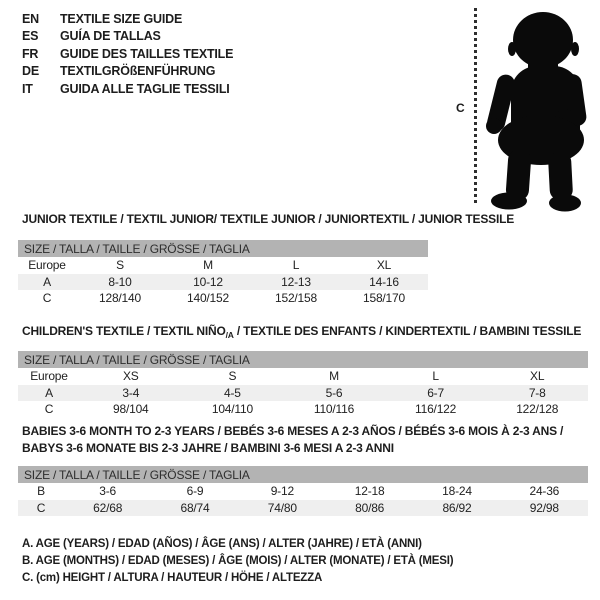  What do you see at coordinates (436, 409) in the screenshot?
I see `table-cell: 116/122` at bounding box center [436, 409].